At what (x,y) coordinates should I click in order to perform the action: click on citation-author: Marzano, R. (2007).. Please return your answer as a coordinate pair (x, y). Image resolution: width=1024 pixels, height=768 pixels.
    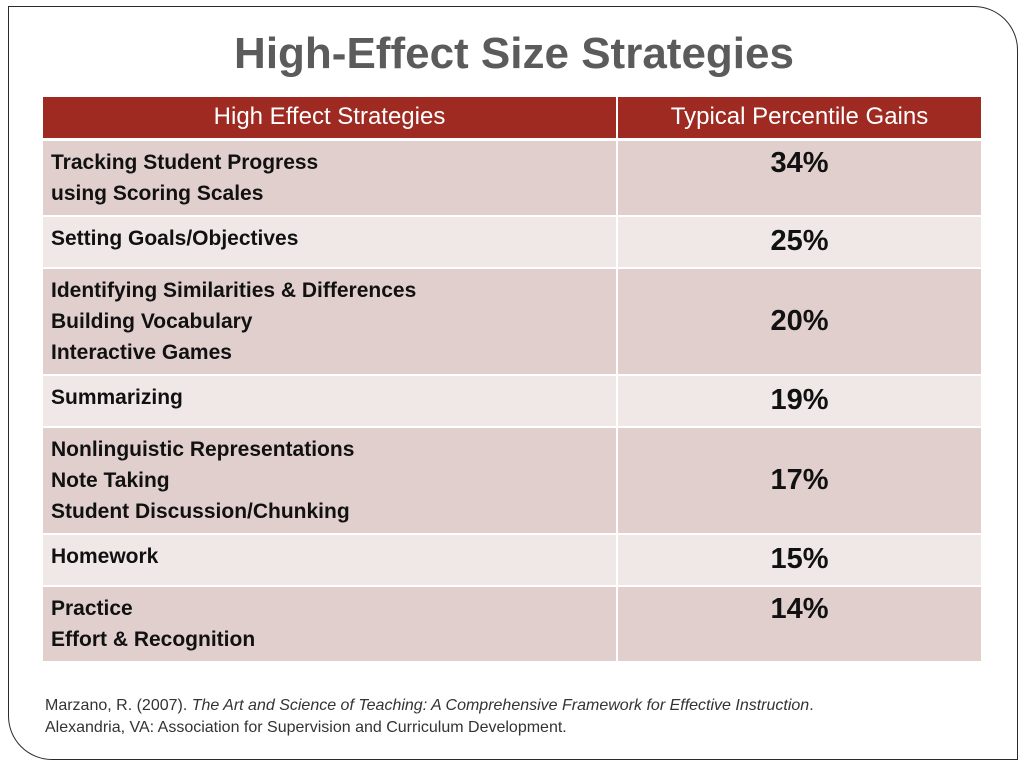
    Looking at the image, I should click on (118, 705).